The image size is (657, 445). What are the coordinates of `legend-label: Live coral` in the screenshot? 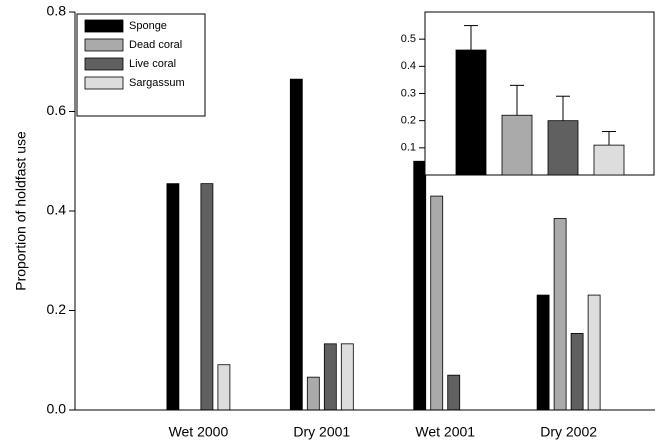 It's located at (152, 64).